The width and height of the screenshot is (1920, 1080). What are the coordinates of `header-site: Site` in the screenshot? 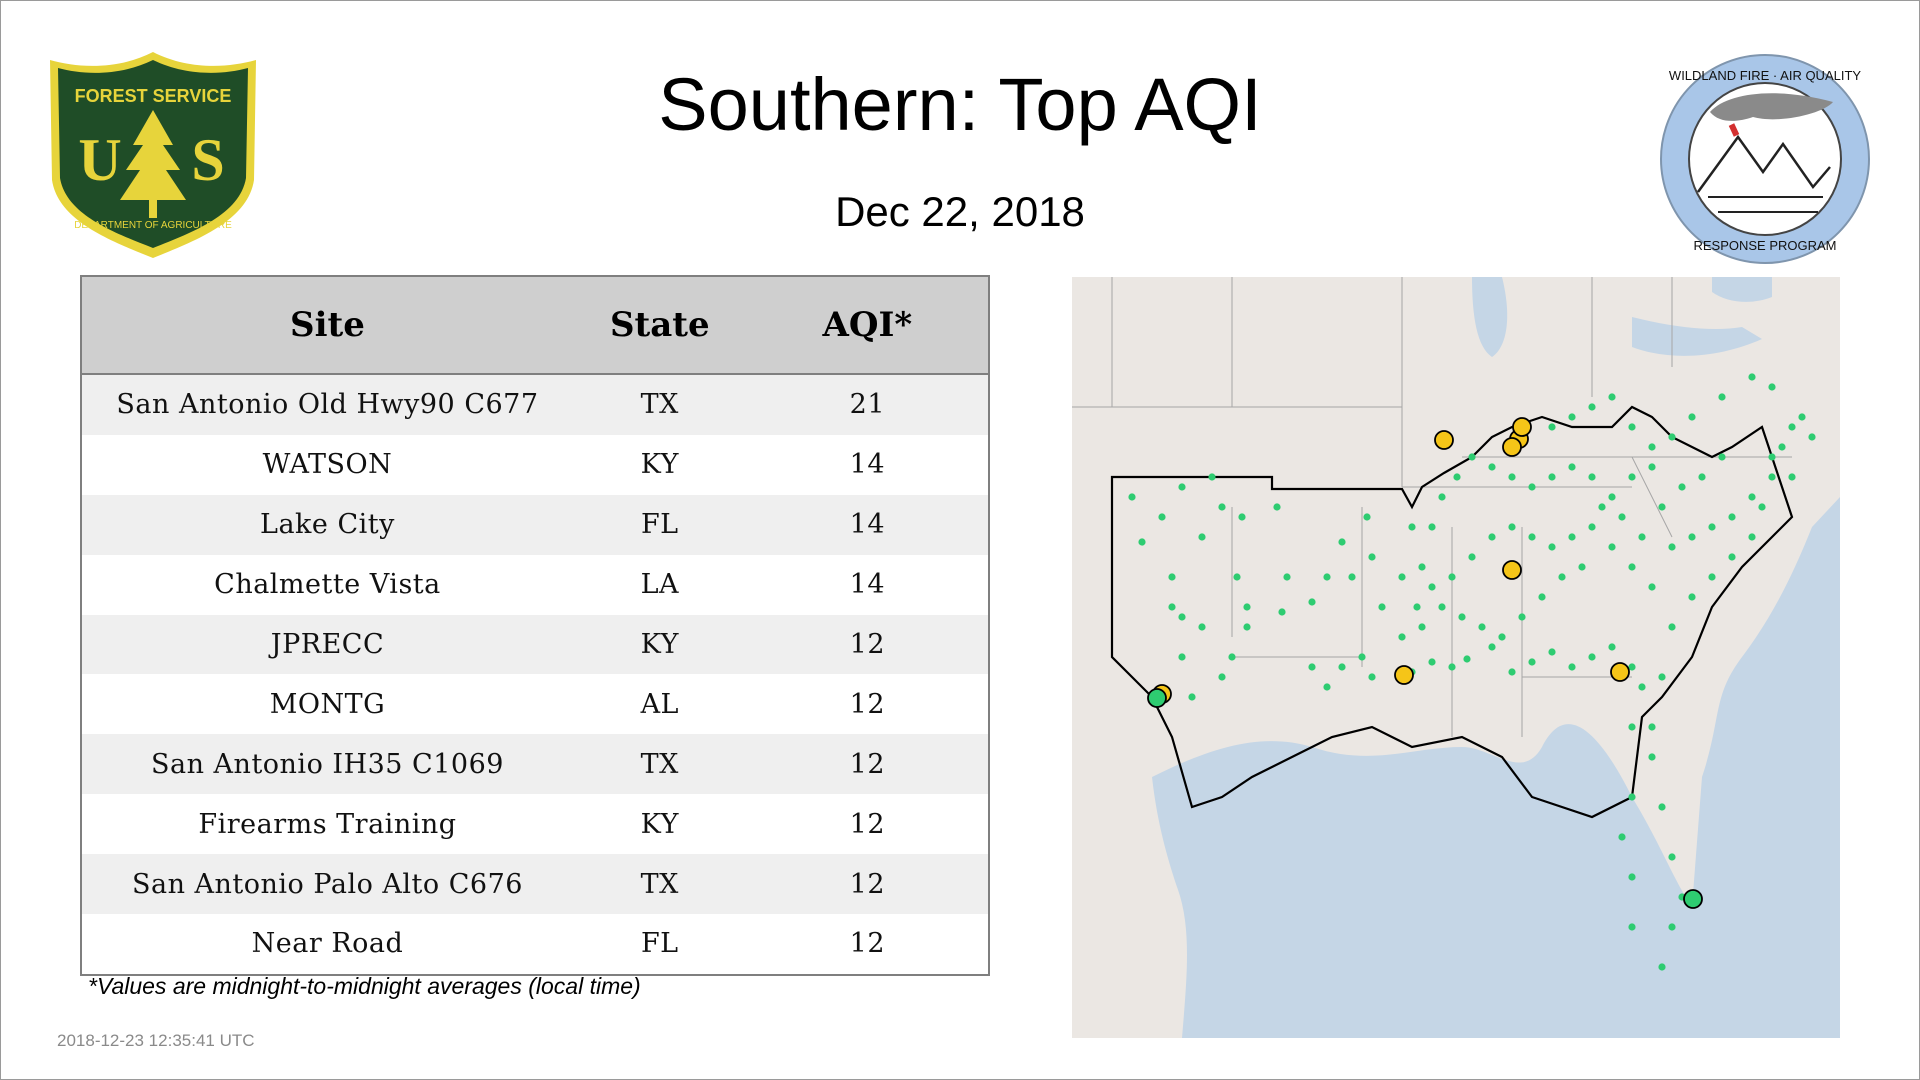 It's located at (327, 325).